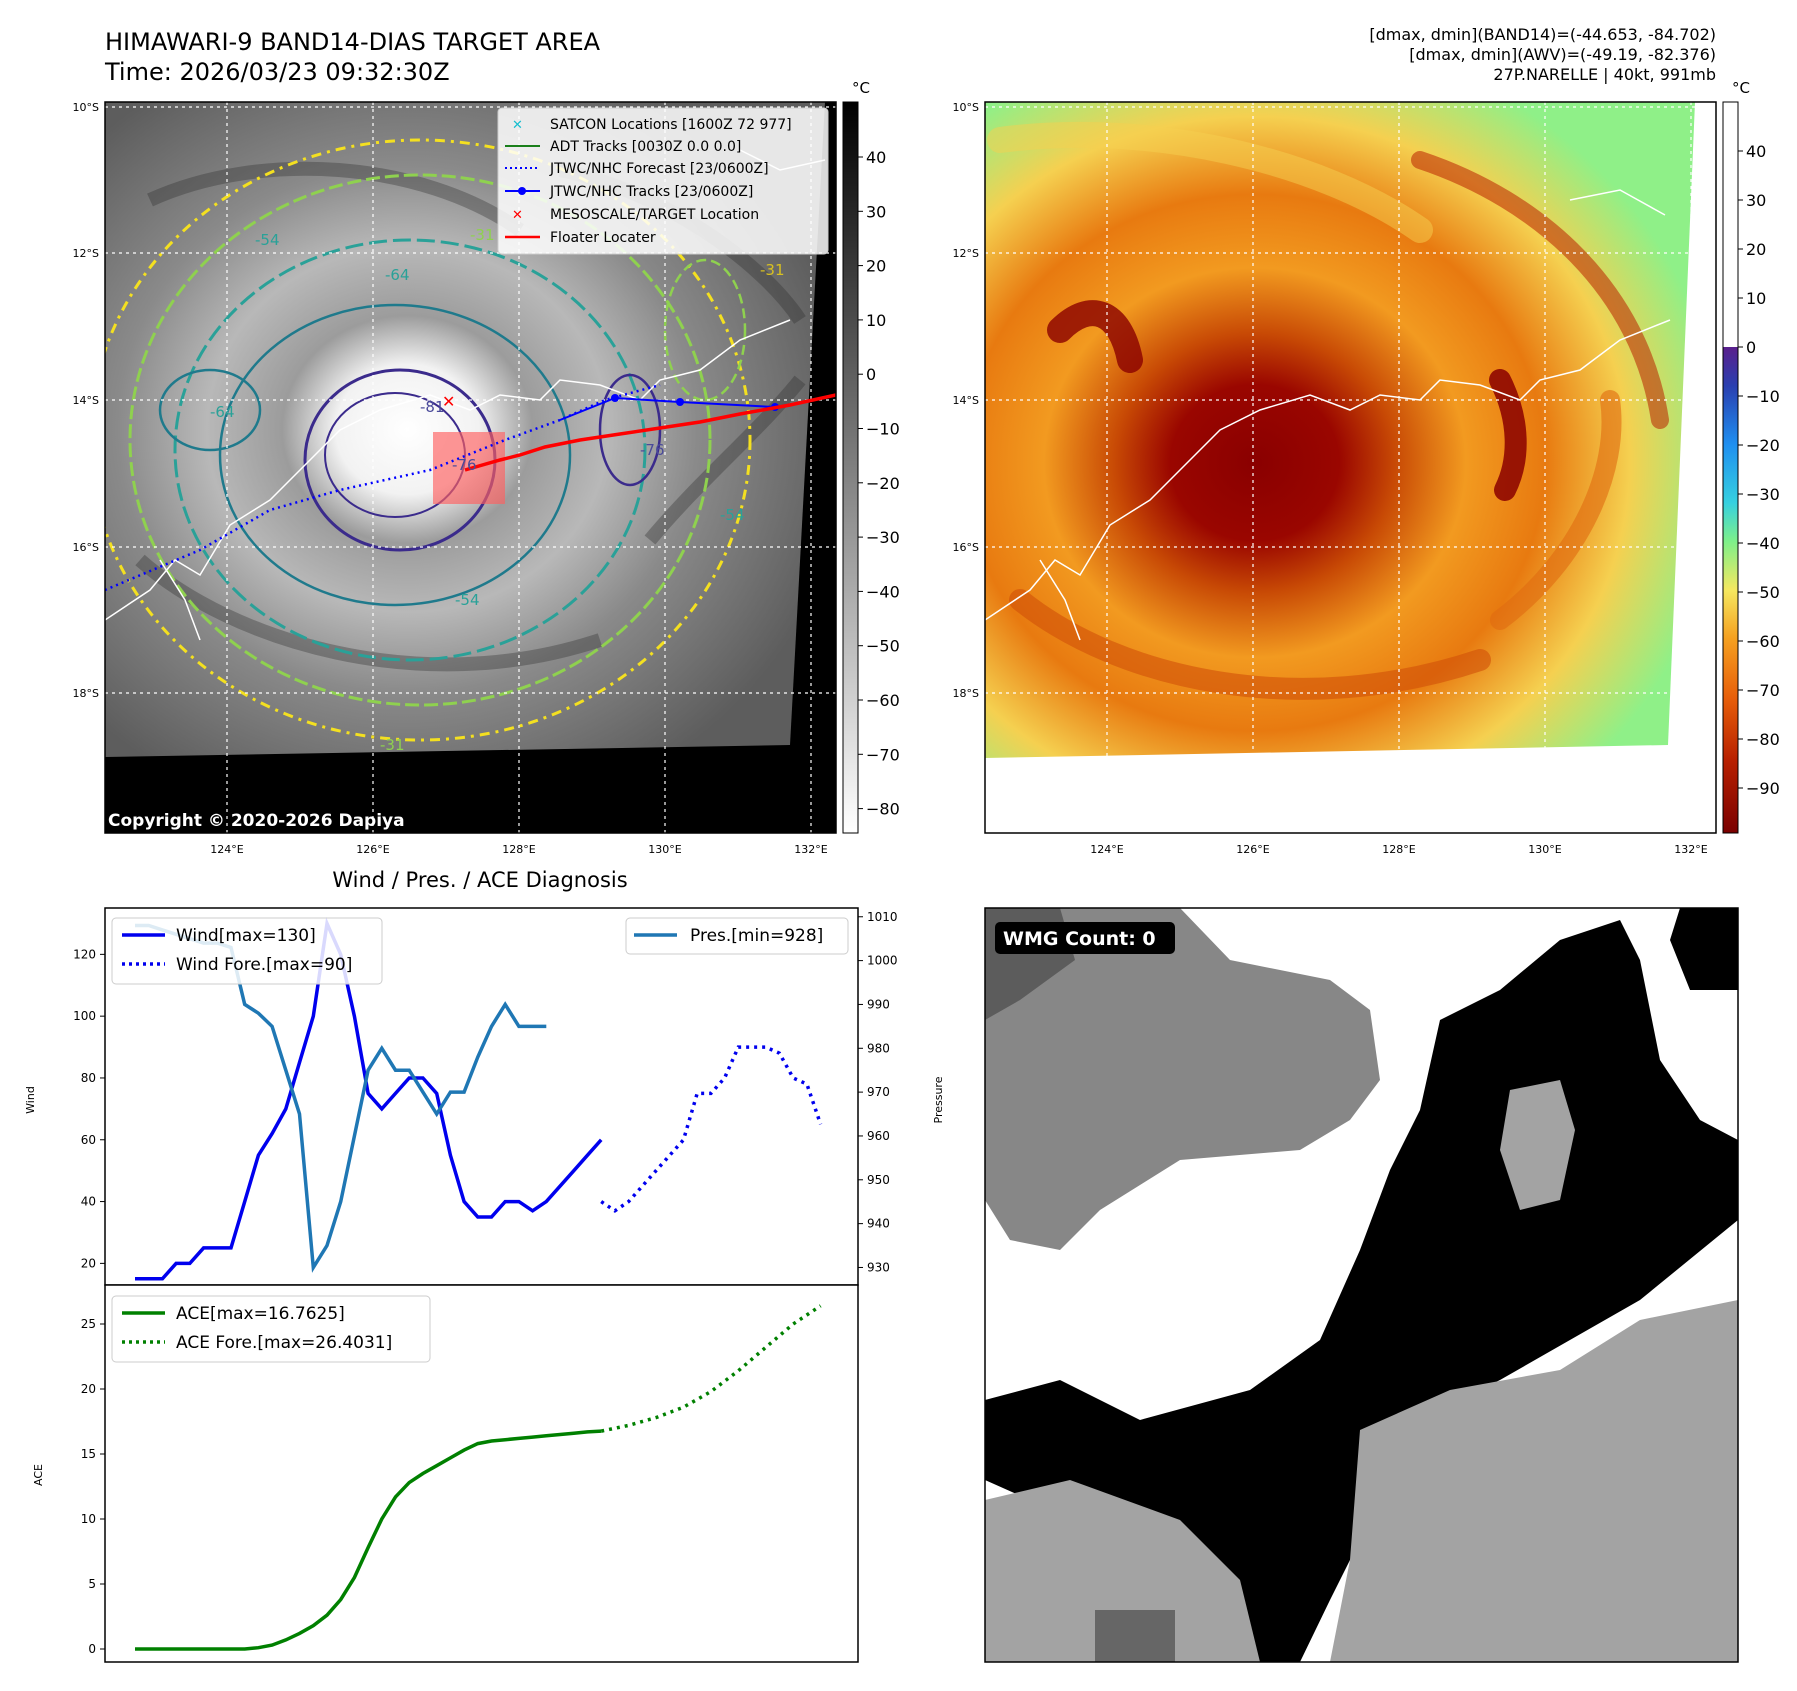 The width and height of the screenshot is (1797, 1691). I want to click on awv-colorbar-bottom, so click(1730, 590).